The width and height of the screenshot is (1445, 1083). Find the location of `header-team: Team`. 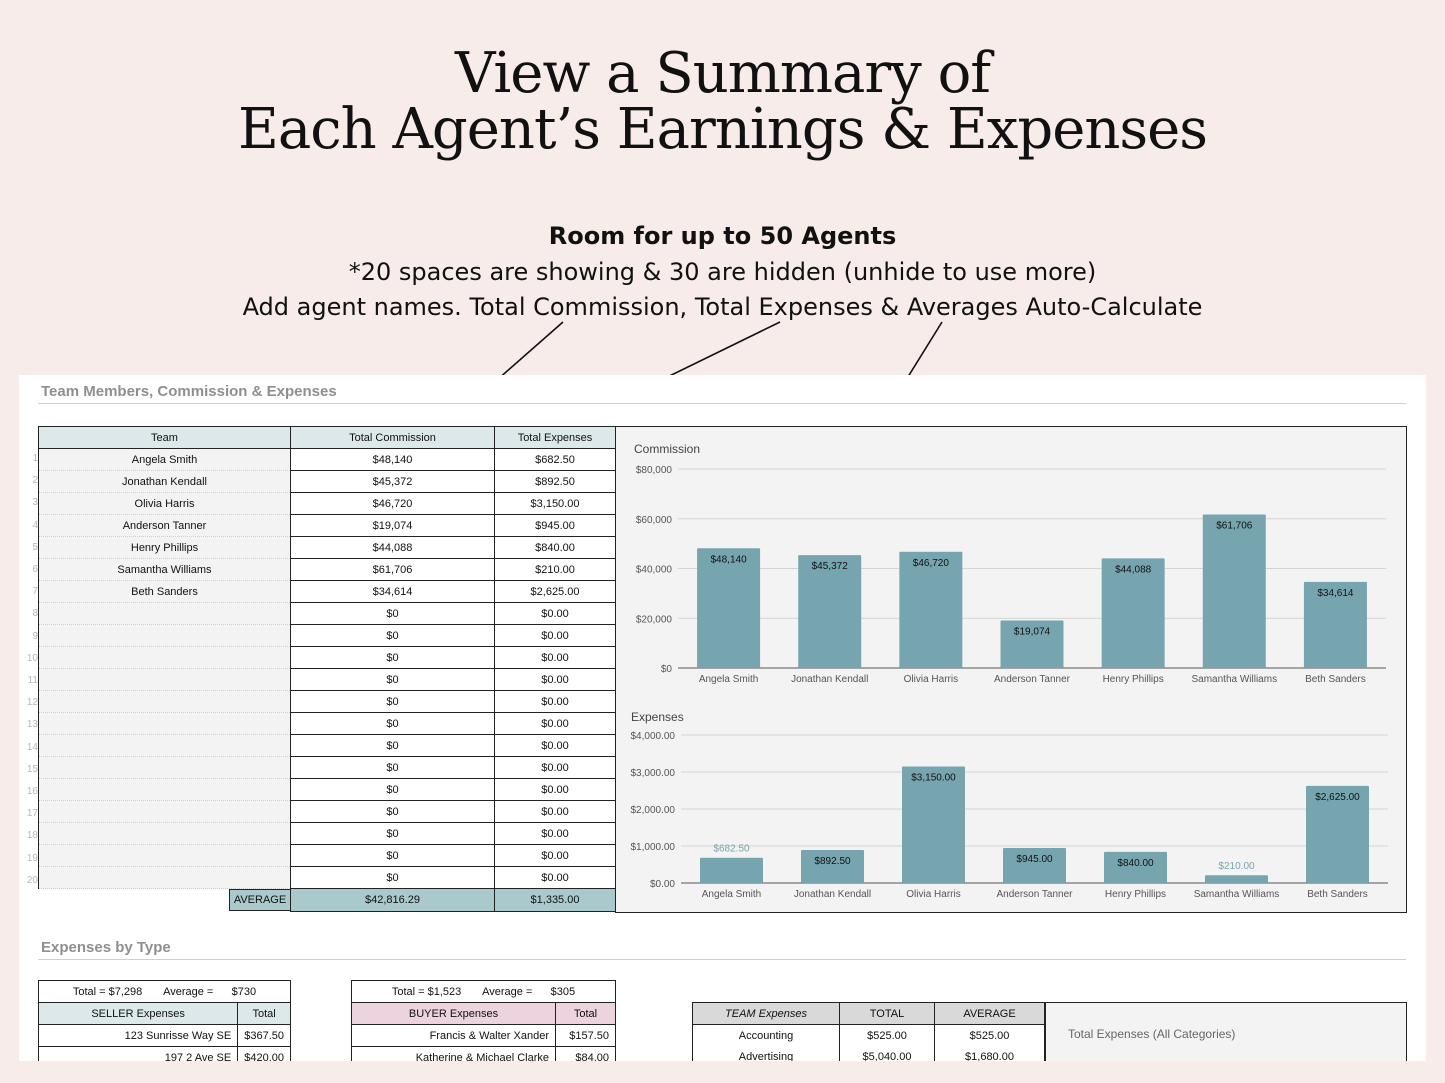

header-team: Team is located at coordinates (164, 437).